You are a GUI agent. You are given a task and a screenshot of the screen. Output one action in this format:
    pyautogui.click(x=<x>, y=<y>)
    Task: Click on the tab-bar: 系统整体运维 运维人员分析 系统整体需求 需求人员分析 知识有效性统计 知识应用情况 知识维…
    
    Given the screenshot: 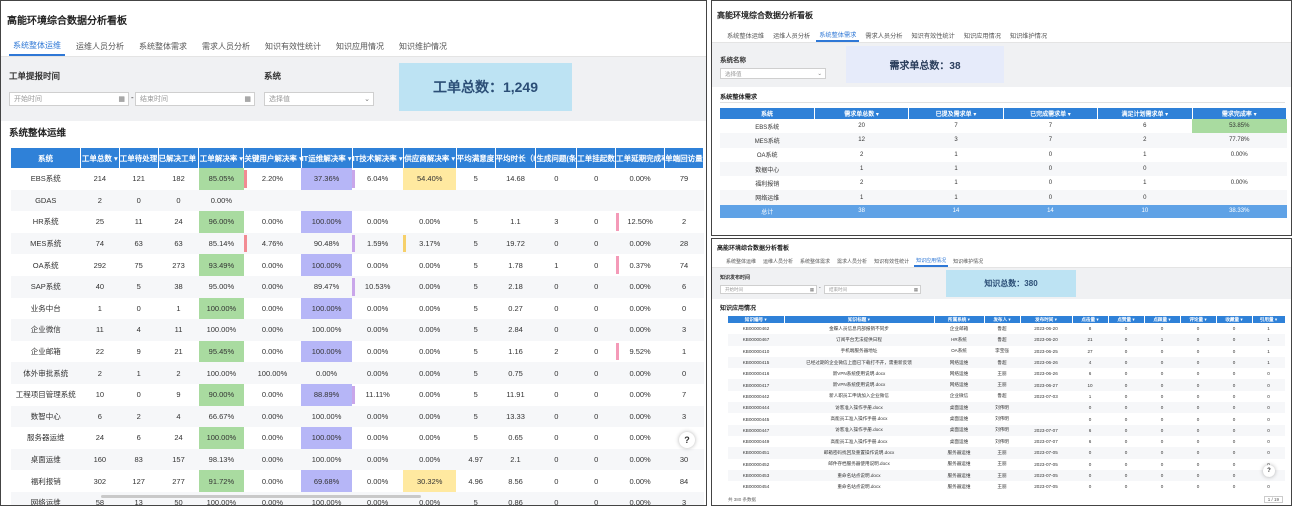 What is the action you would take?
    pyautogui.click(x=1001, y=35)
    